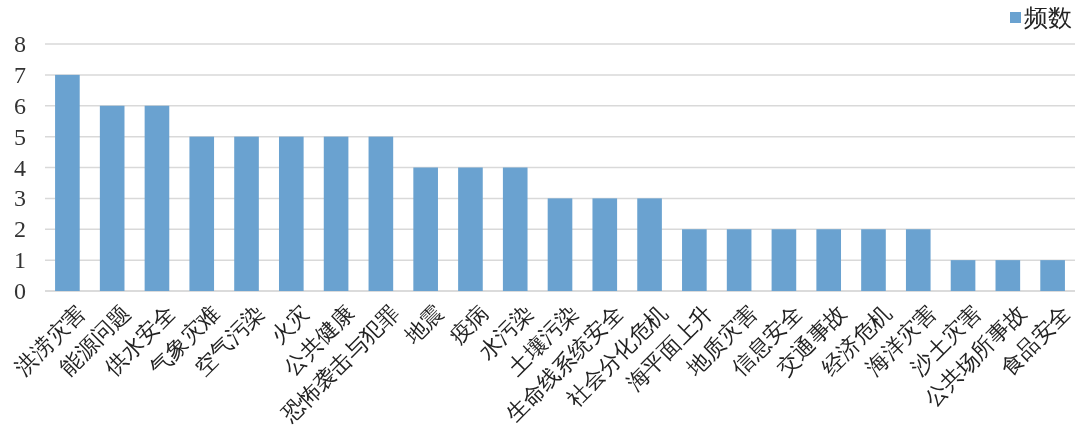 The image size is (1080, 442). I want to click on legend: 频数, so click(1041, 18).